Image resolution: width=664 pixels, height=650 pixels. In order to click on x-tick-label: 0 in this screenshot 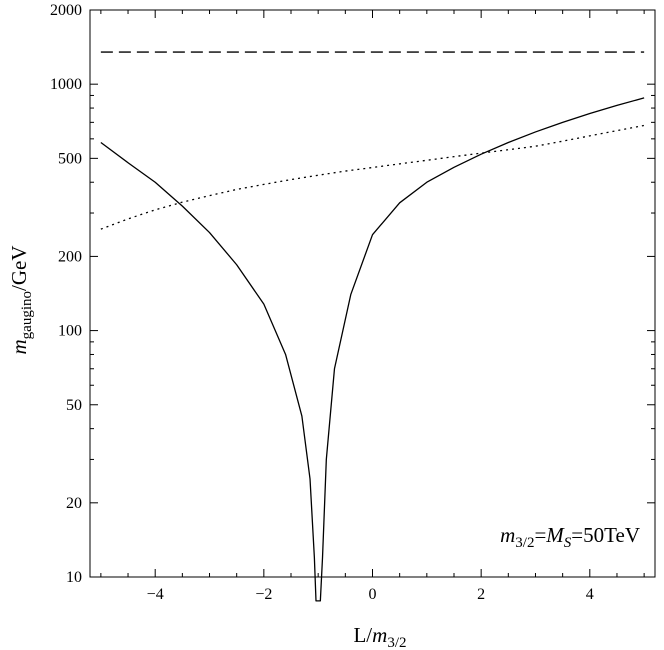, I will do `click(373, 594)`.